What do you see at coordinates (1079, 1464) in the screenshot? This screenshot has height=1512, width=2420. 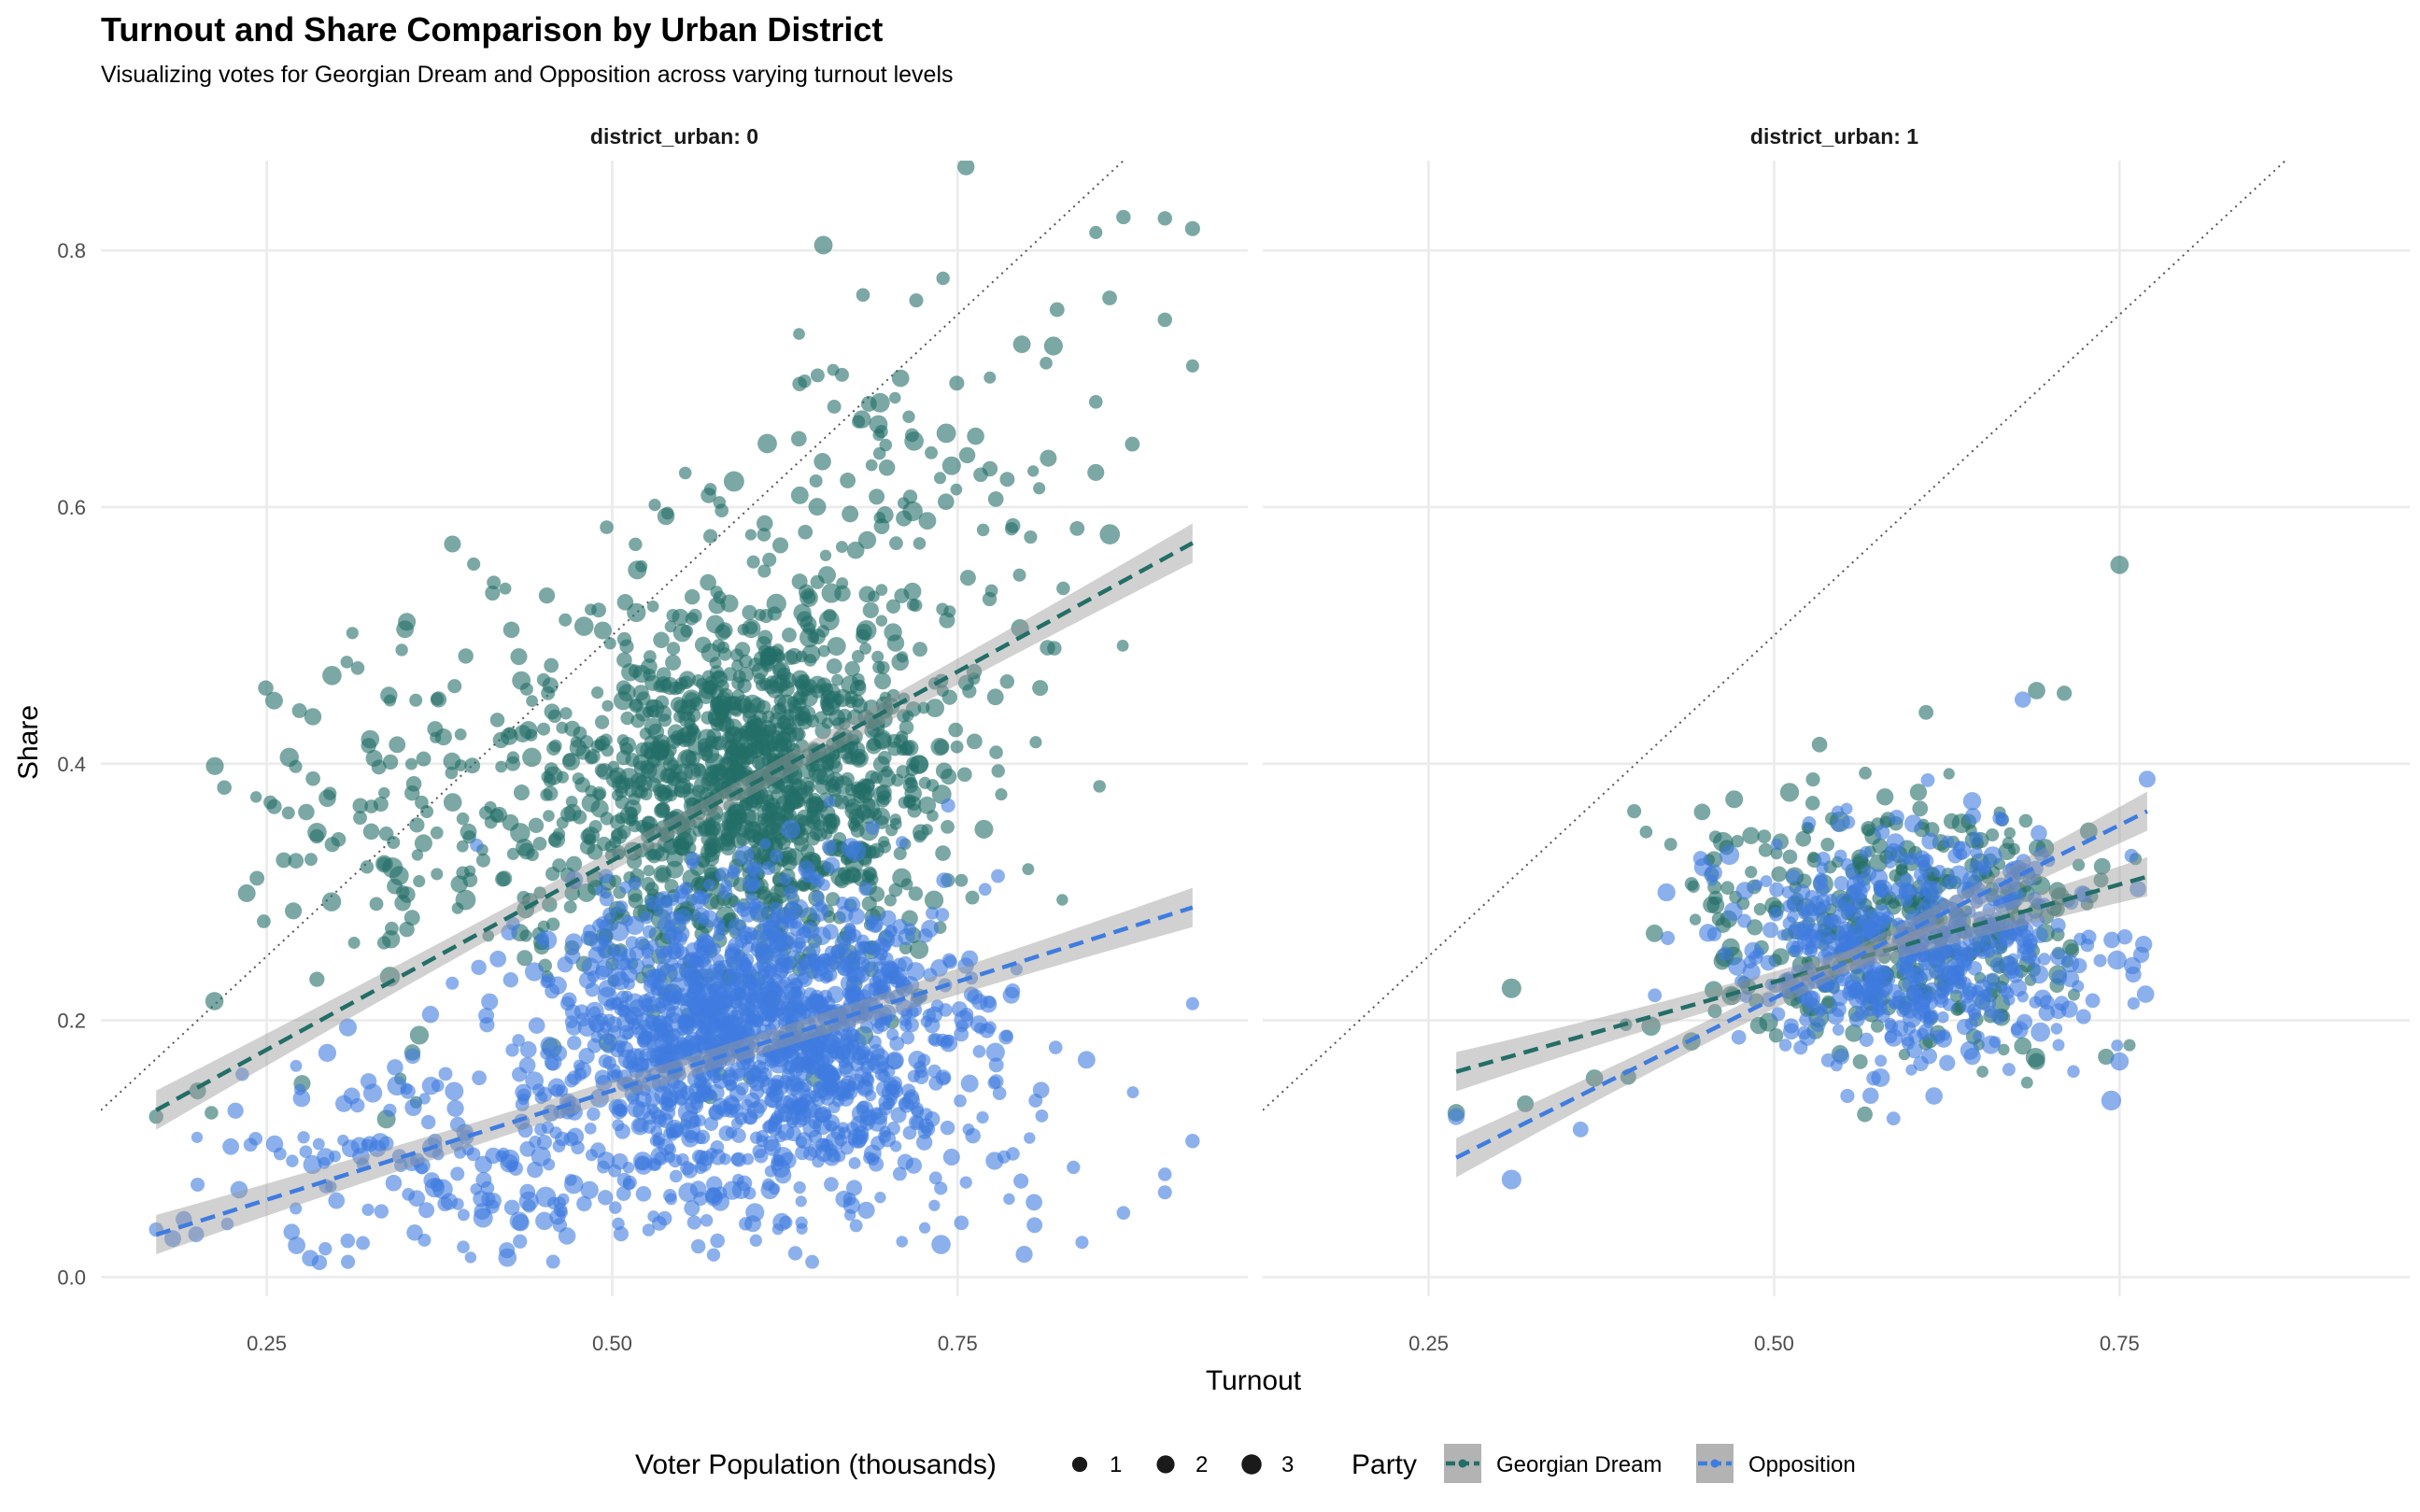 I see `size-legend-key` at bounding box center [1079, 1464].